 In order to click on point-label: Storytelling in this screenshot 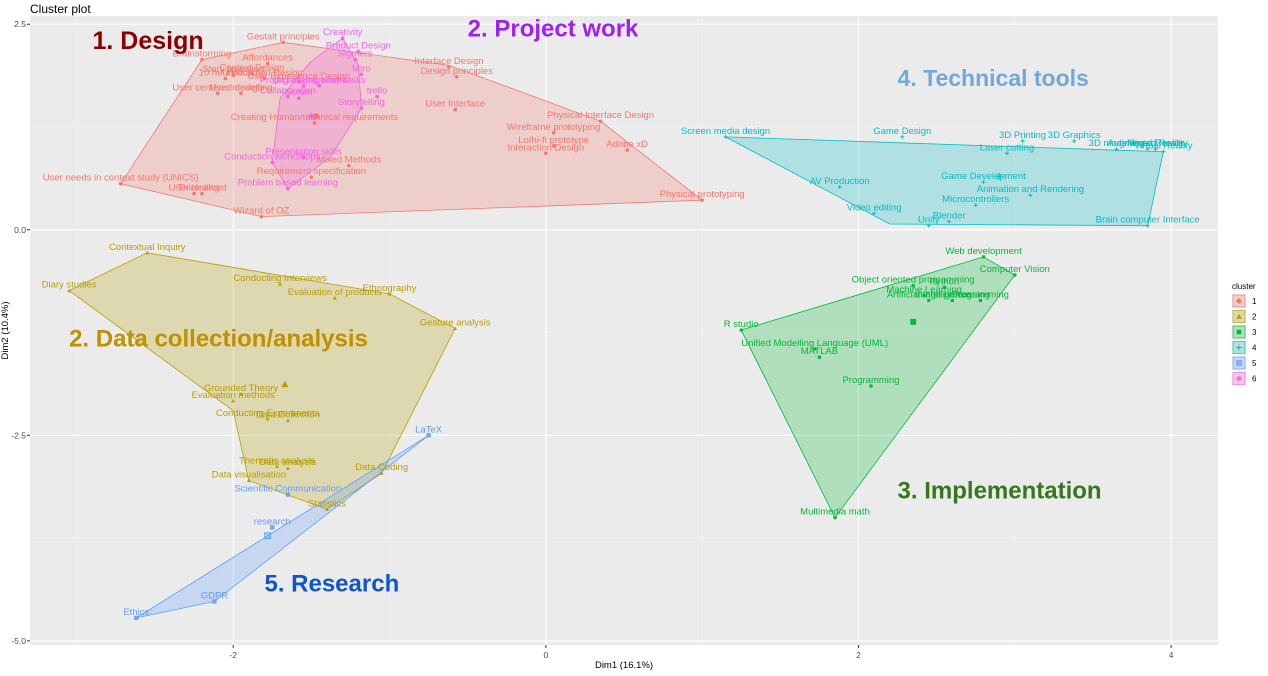, I will do `click(361, 102)`.